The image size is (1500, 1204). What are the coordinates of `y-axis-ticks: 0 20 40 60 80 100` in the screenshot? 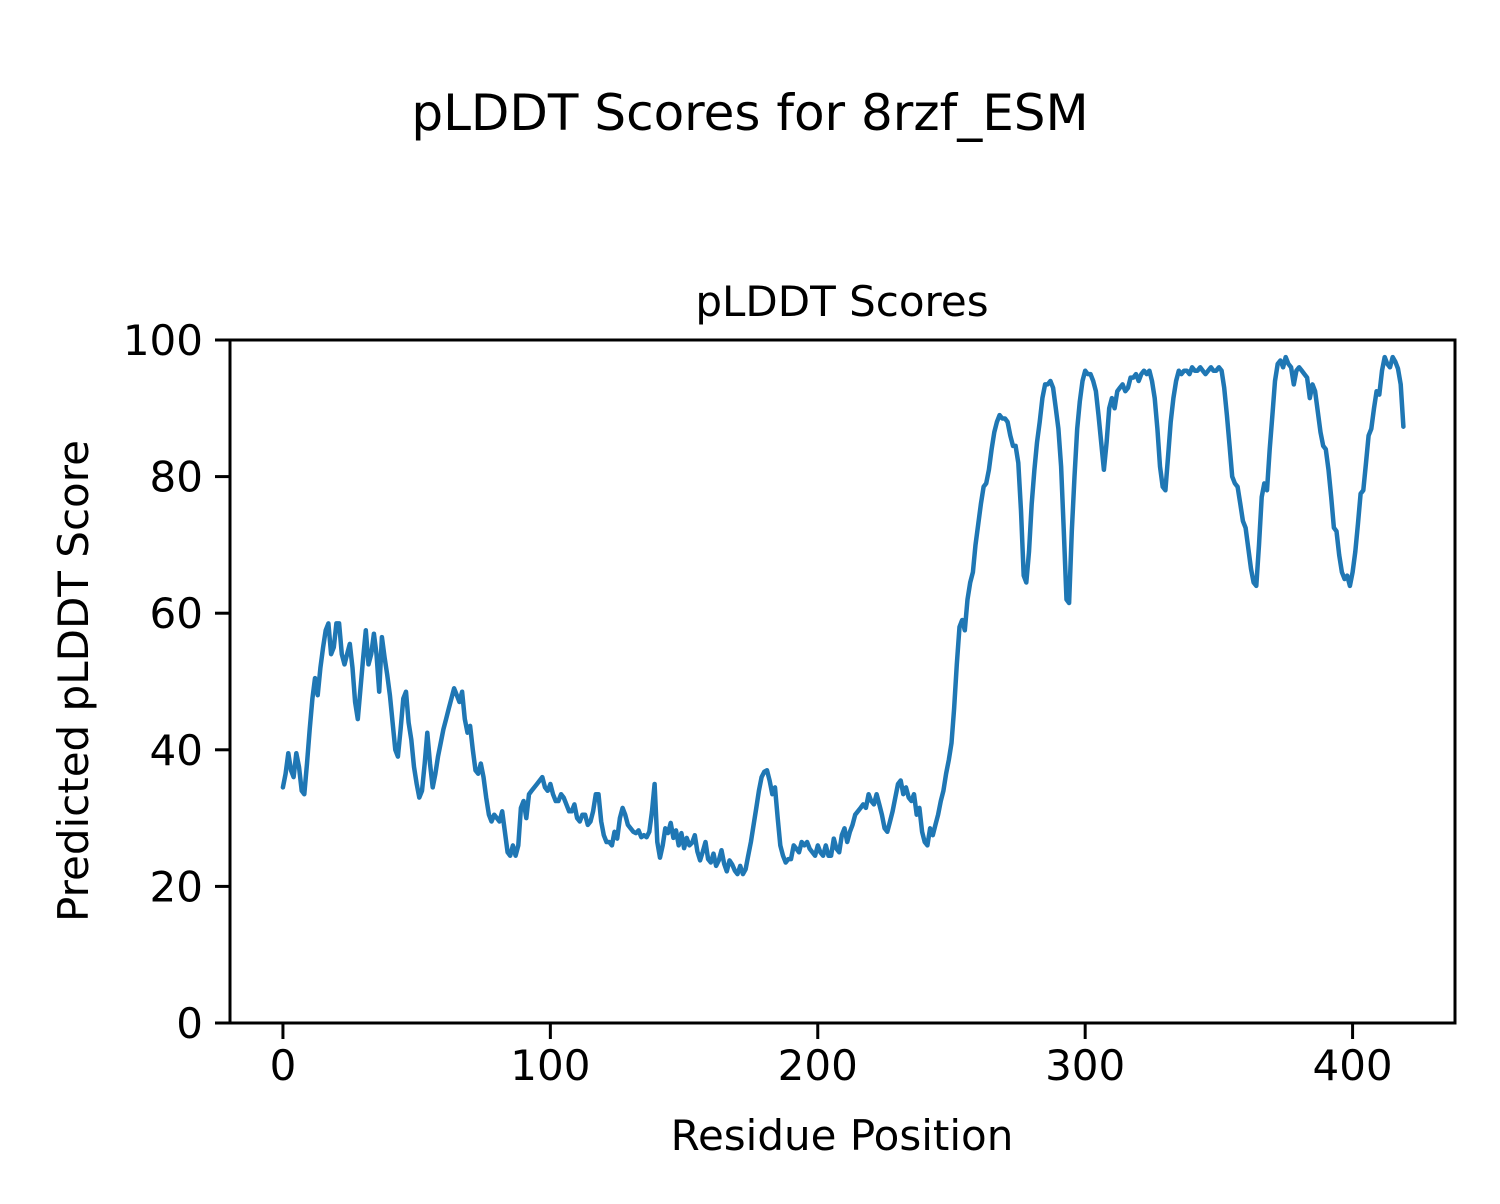 It's located at (176, 682).